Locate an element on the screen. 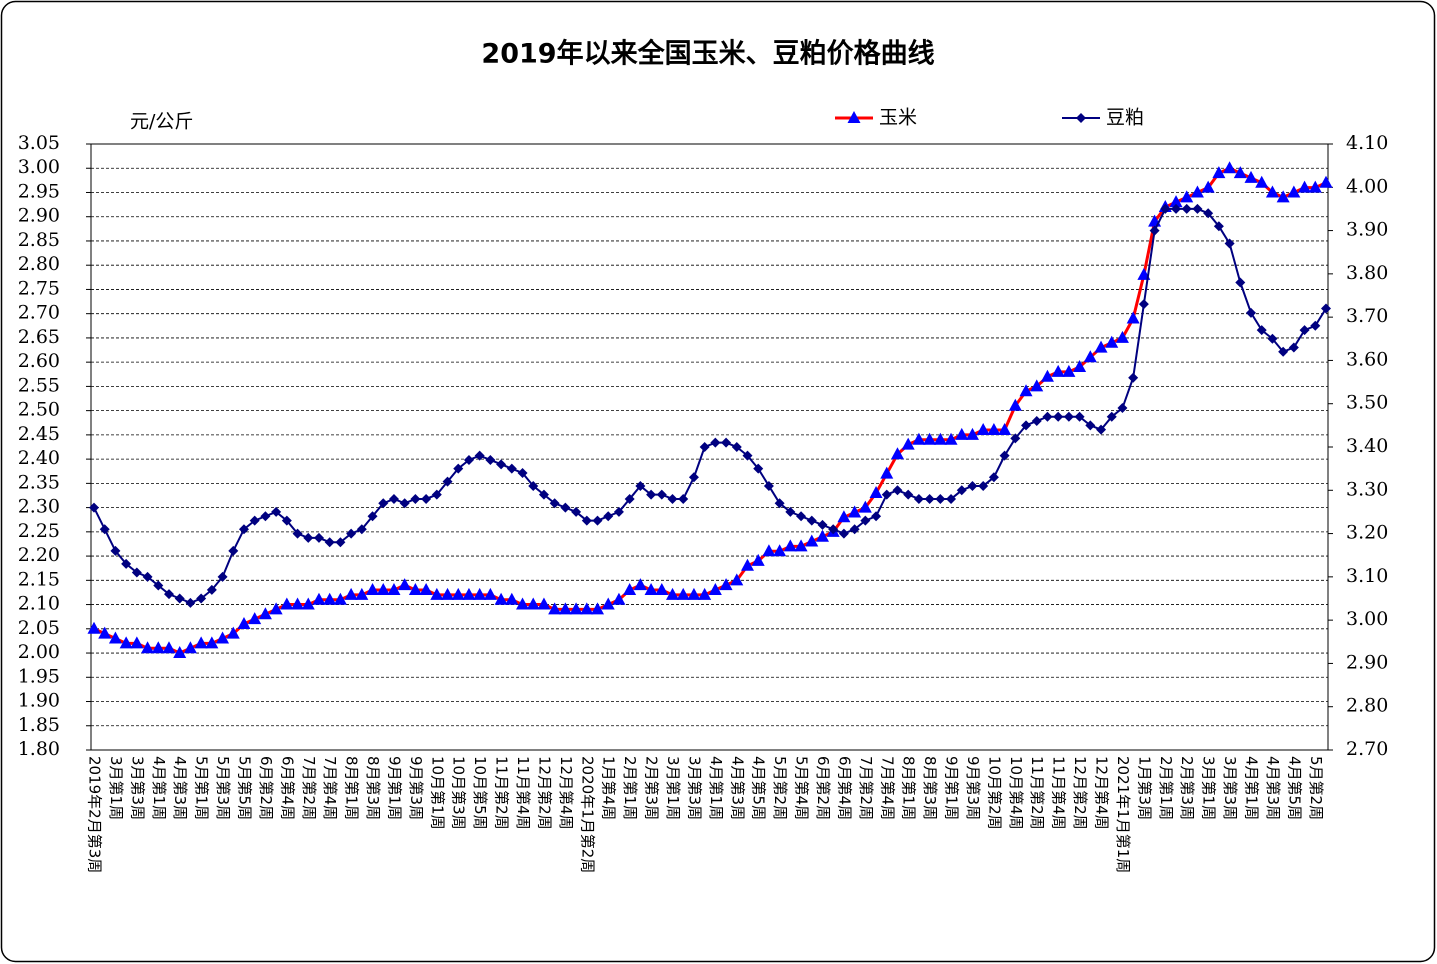 This screenshot has height=964, width=1437. x-tick-label: 6月第2周 is located at coordinates (823, 788).